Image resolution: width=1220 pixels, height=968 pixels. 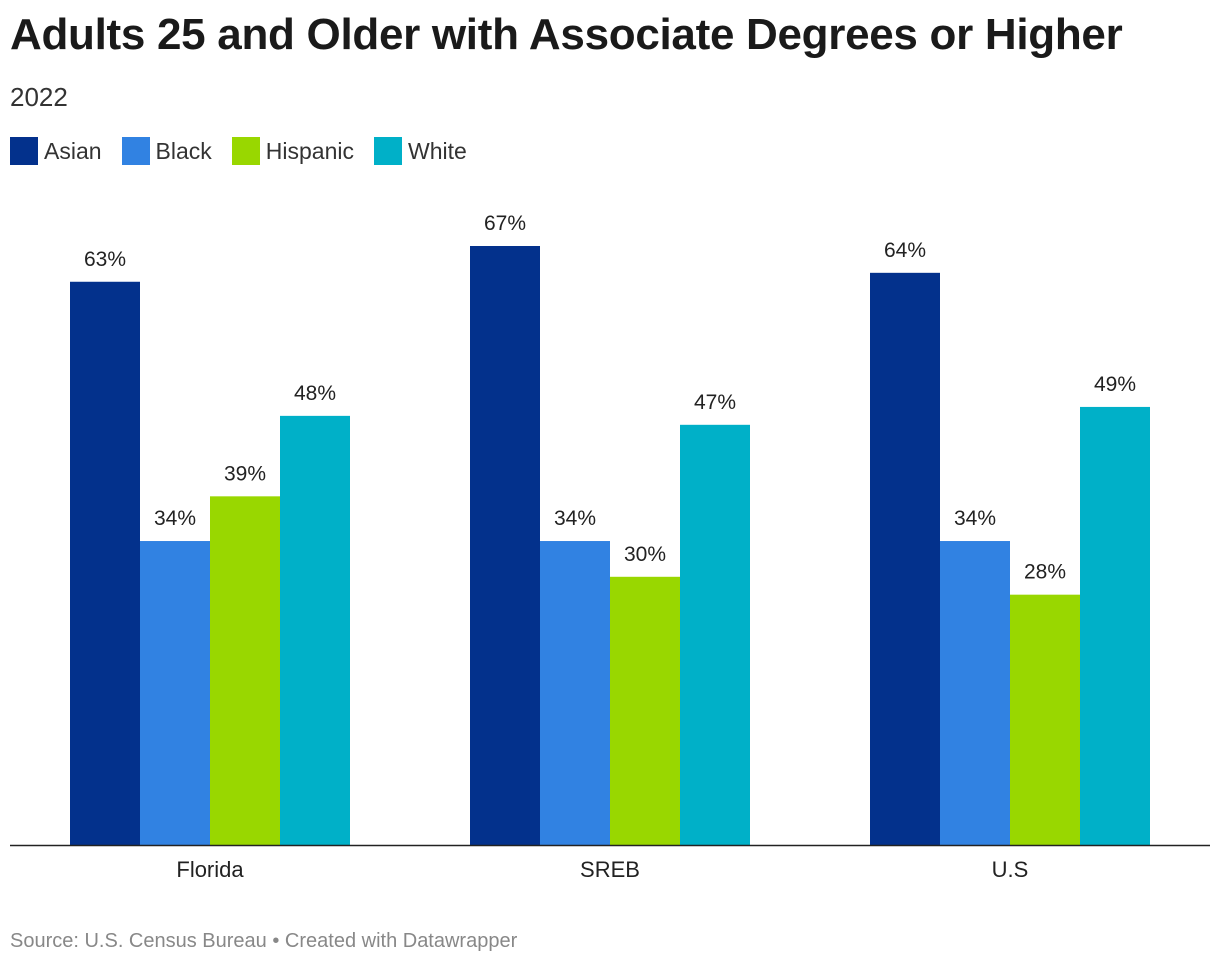 I want to click on legend: Asian Black Hispanic White, so click(x=248, y=151).